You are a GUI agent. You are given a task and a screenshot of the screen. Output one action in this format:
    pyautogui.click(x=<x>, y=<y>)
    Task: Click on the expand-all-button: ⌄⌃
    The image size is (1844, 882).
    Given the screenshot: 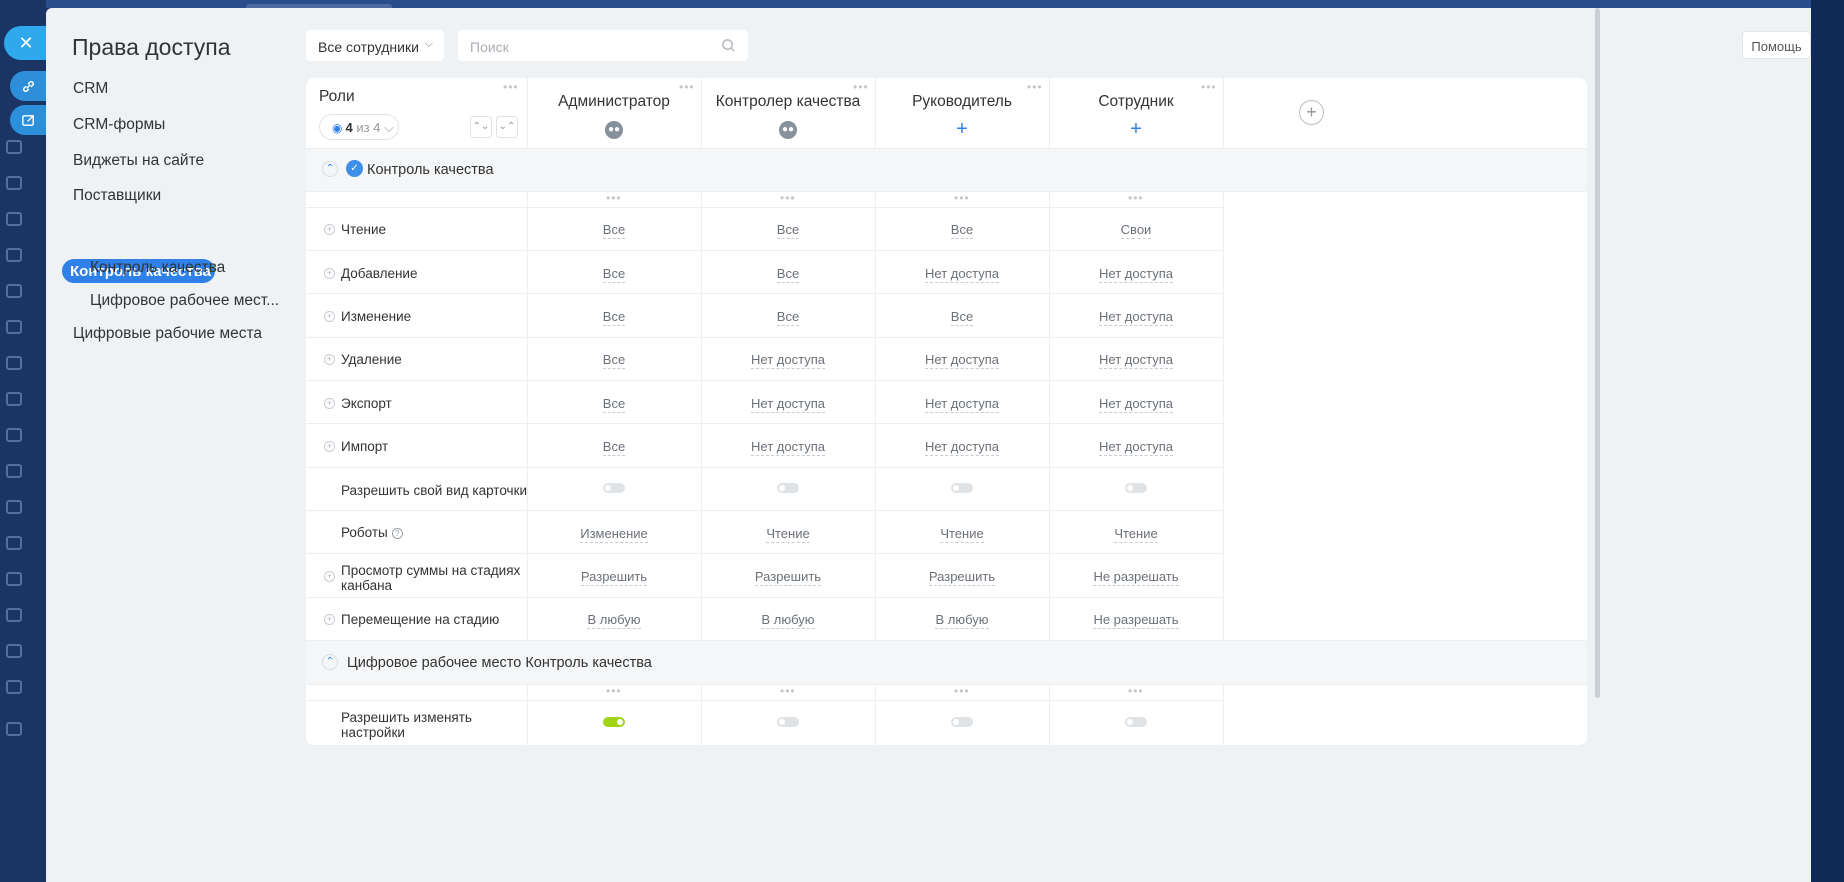 What is the action you would take?
    pyautogui.click(x=507, y=127)
    